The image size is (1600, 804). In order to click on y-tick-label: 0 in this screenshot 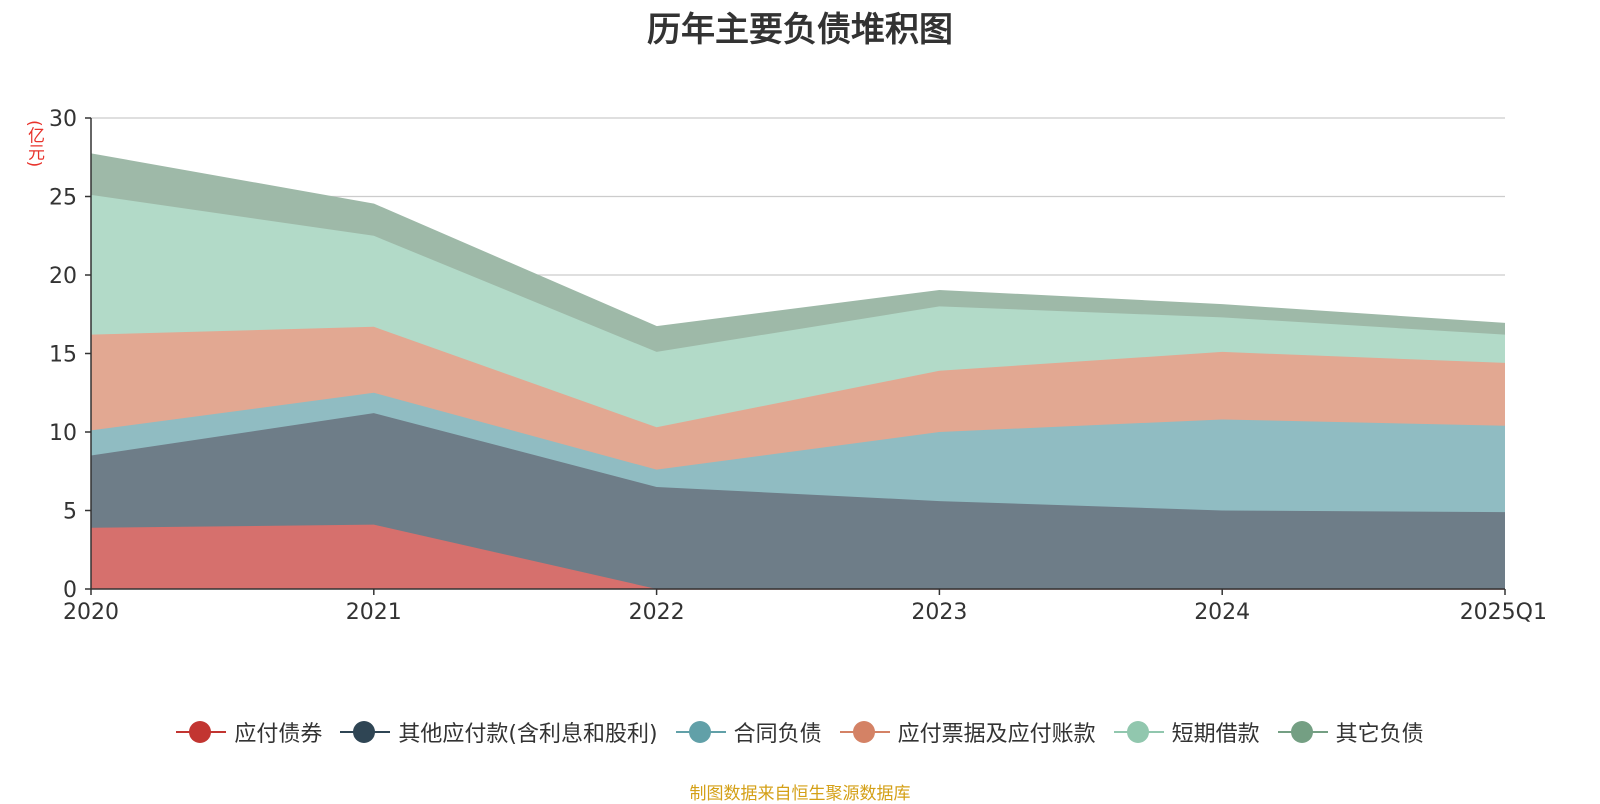, I will do `click(70, 590)`.